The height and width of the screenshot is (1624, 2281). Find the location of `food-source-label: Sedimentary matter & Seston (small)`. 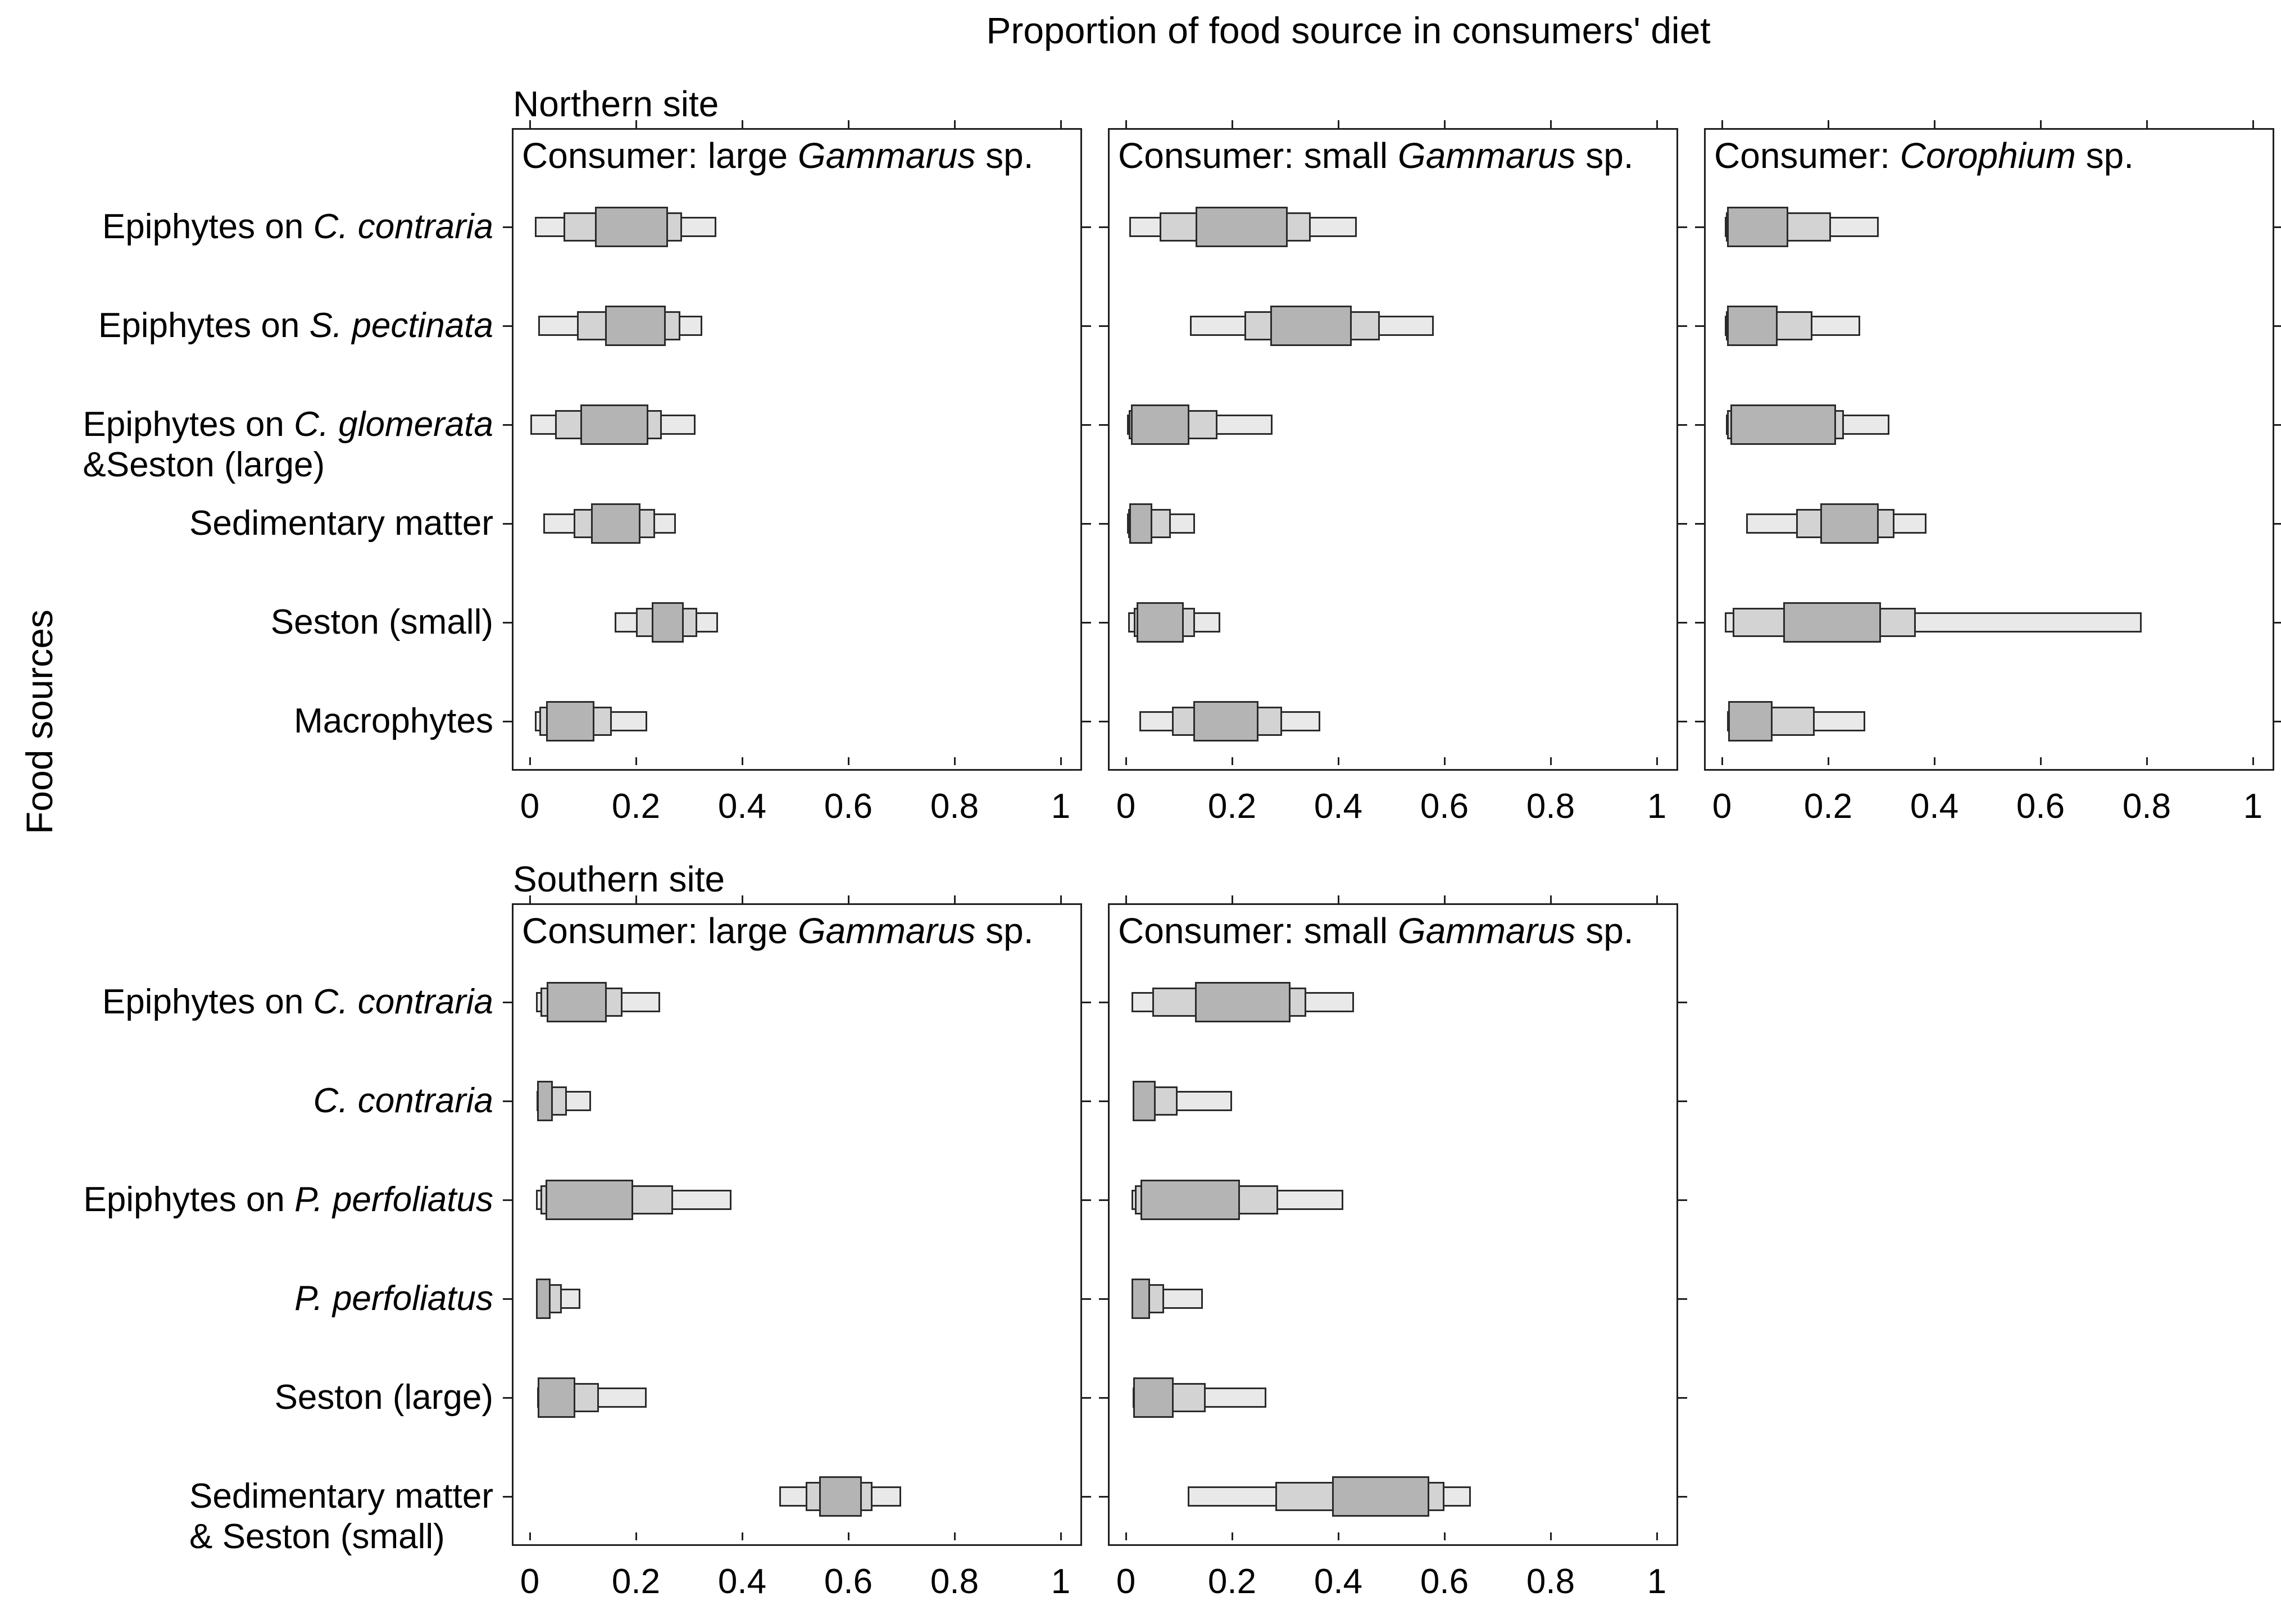

food-source-label: Sedimentary matter & Seston (small) is located at coordinates (341, 1516).